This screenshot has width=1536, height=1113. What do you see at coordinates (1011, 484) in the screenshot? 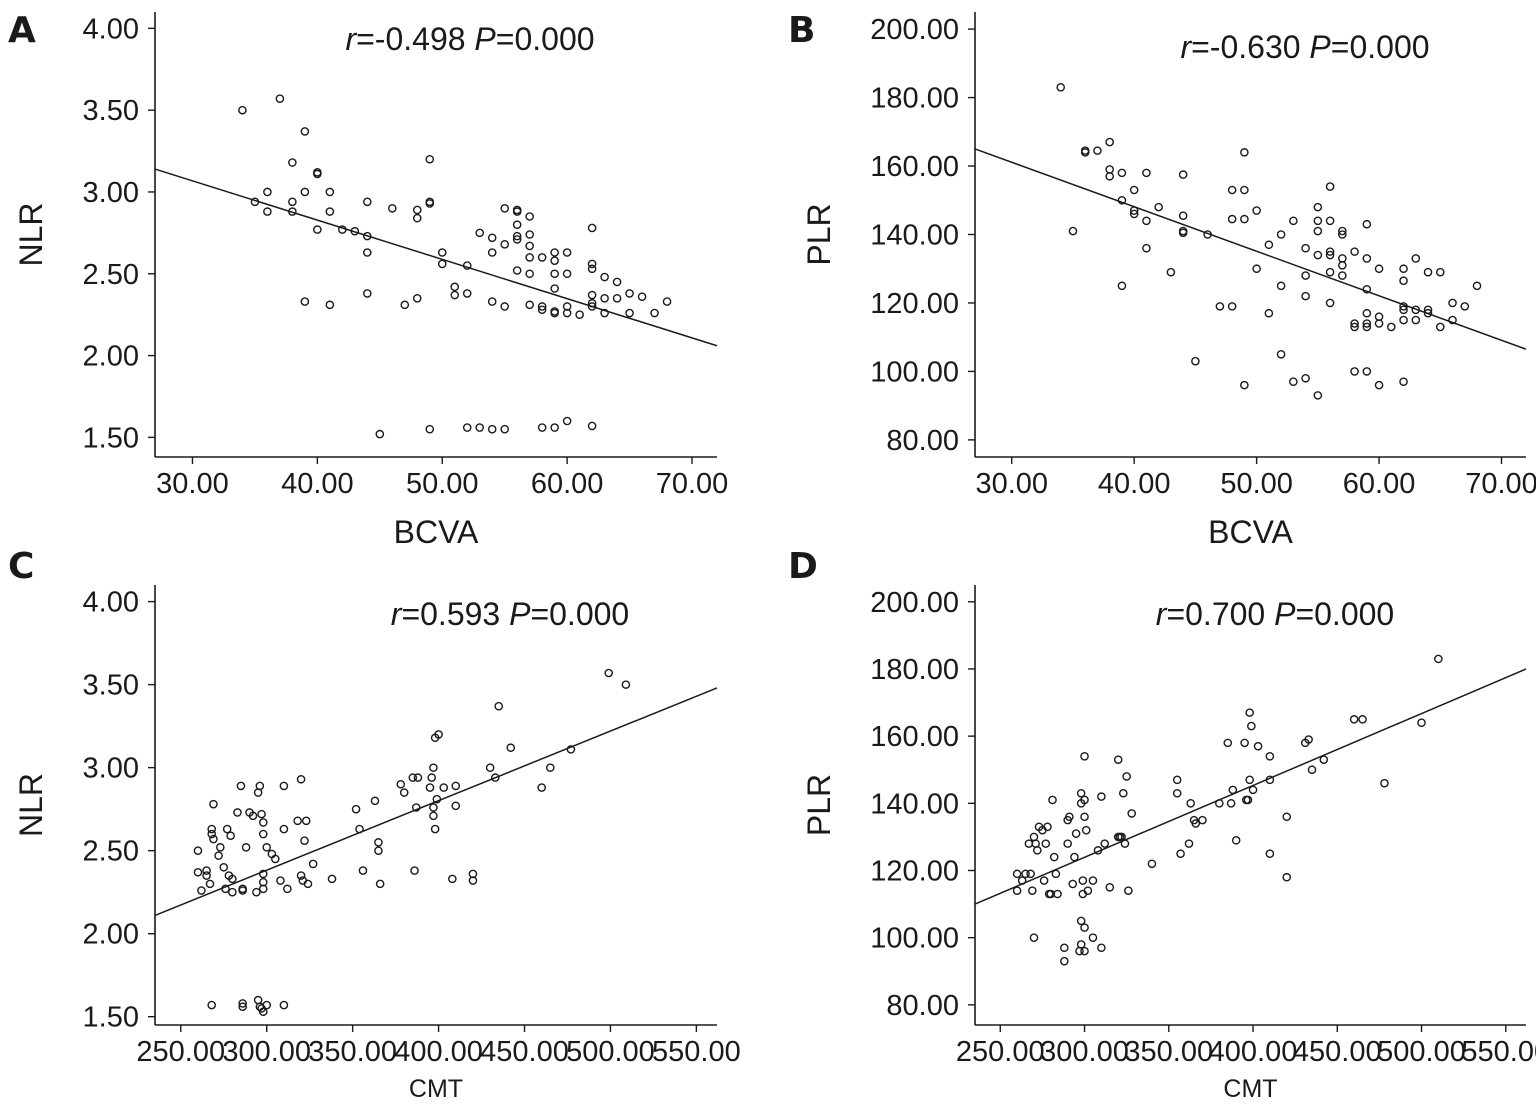
I see `x-tick-label: 30.00` at bounding box center [1011, 484].